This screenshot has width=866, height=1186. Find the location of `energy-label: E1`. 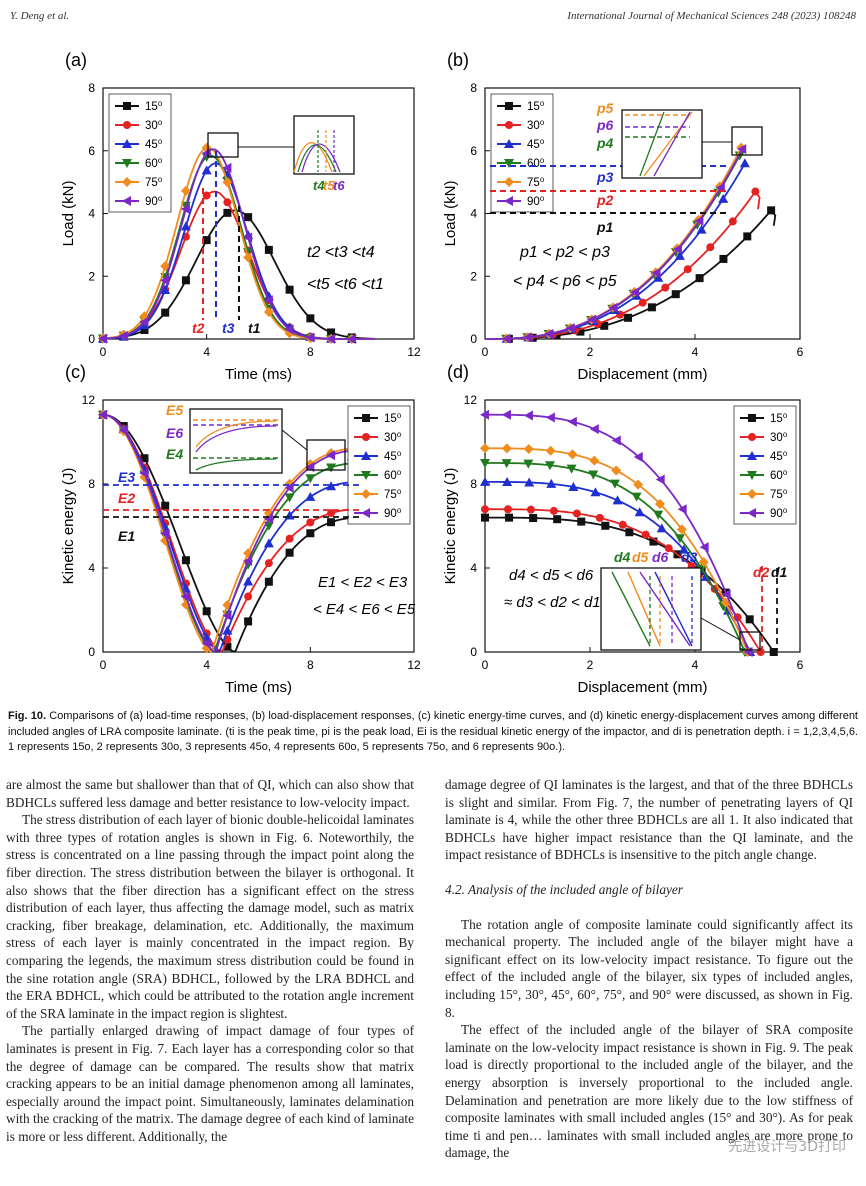

energy-label: E1 is located at coordinates (126, 536).